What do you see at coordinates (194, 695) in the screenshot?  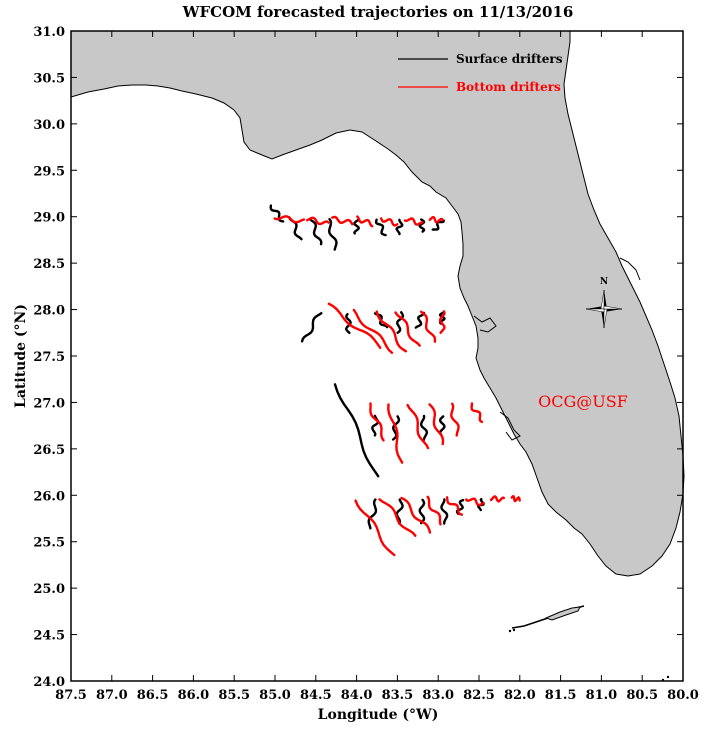 I see `x-tick-label: 86.0` at bounding box center [194, 695].